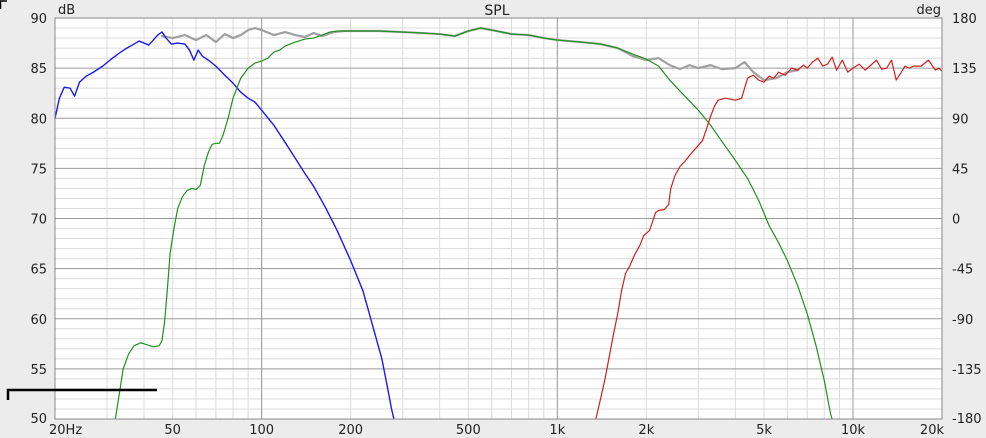 Image resolution: width=986 pixels, height=438 pixels. Describe the element at coordinates (557, 430) in the screenshot. I see `x-tick-label: 1k` at that location.